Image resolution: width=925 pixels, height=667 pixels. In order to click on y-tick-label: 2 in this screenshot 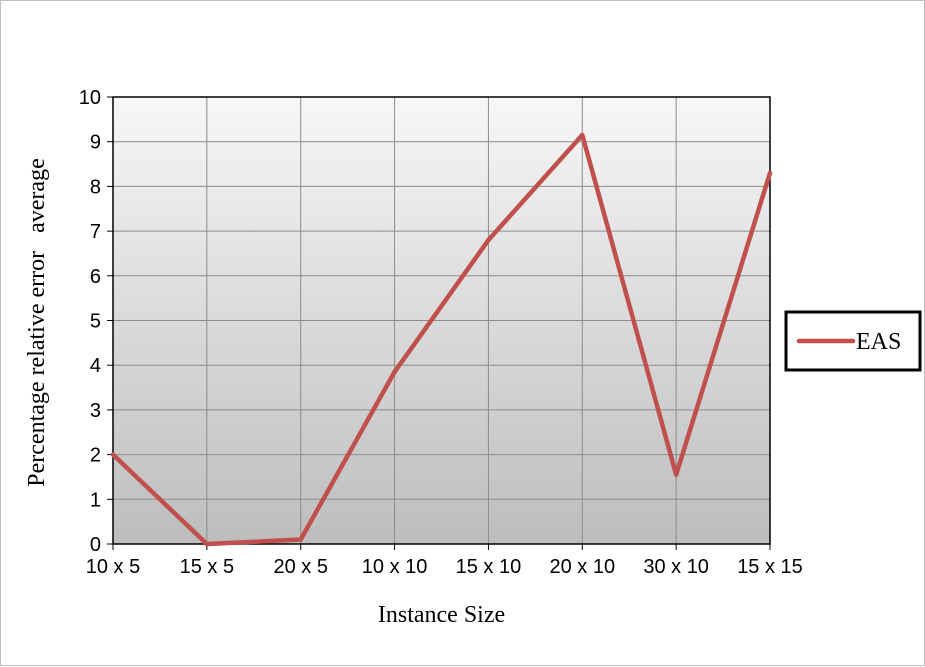, I will do `click(95, 456)`.